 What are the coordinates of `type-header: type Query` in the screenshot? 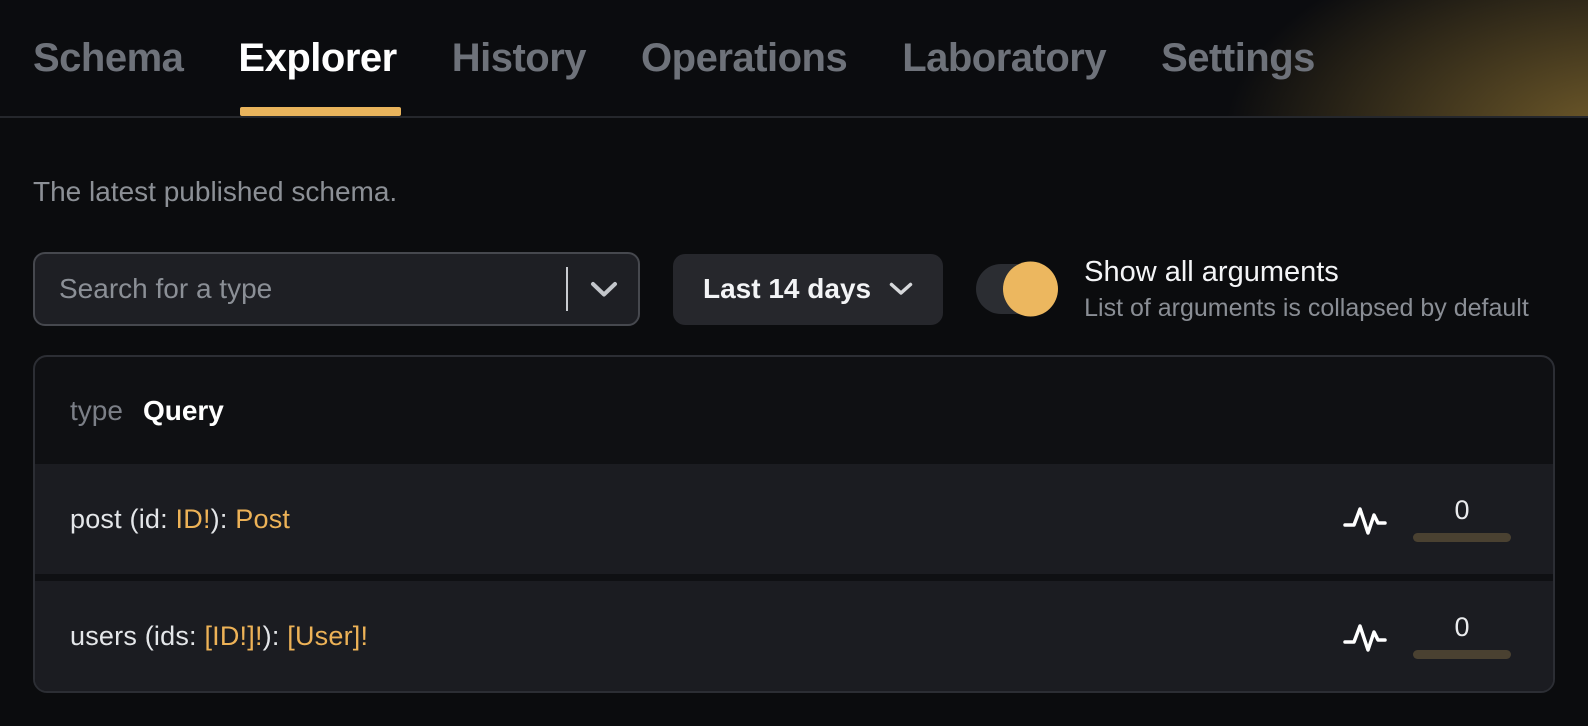 It's located at (794, 410).